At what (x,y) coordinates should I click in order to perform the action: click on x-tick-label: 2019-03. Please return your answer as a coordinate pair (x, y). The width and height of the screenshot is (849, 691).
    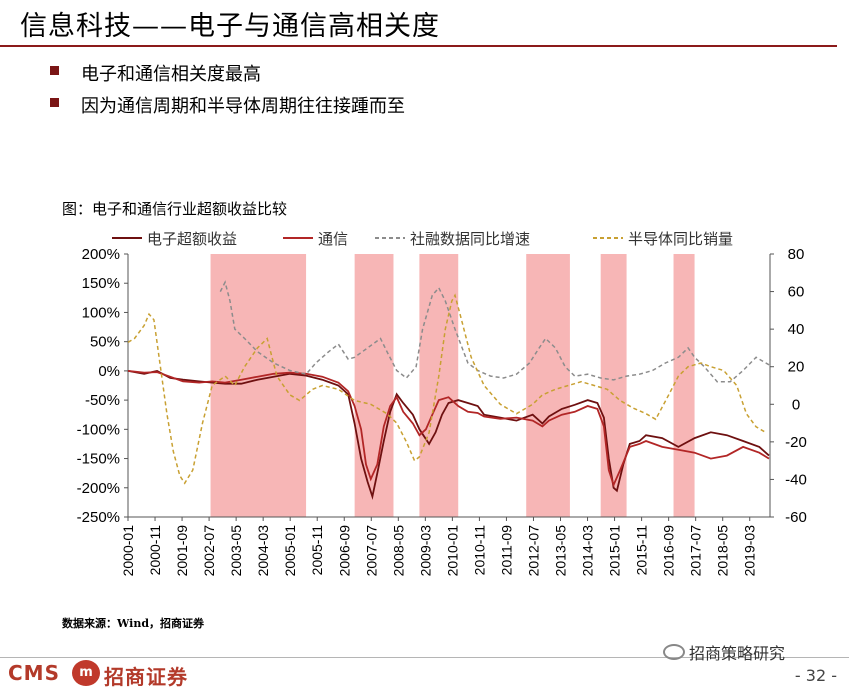
    Looking at the image, I should click on (750, 551).